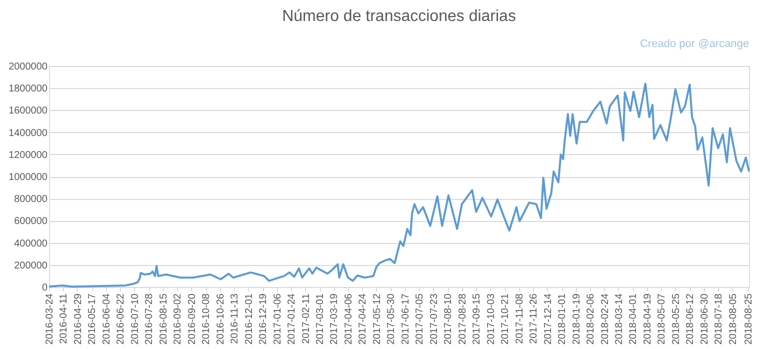 The height and width of the screenshot is (349, 768). Describe the element at coordinates (78, 319) in the screenshot. I see `x-tick-label: 2016-04-29` at that location.